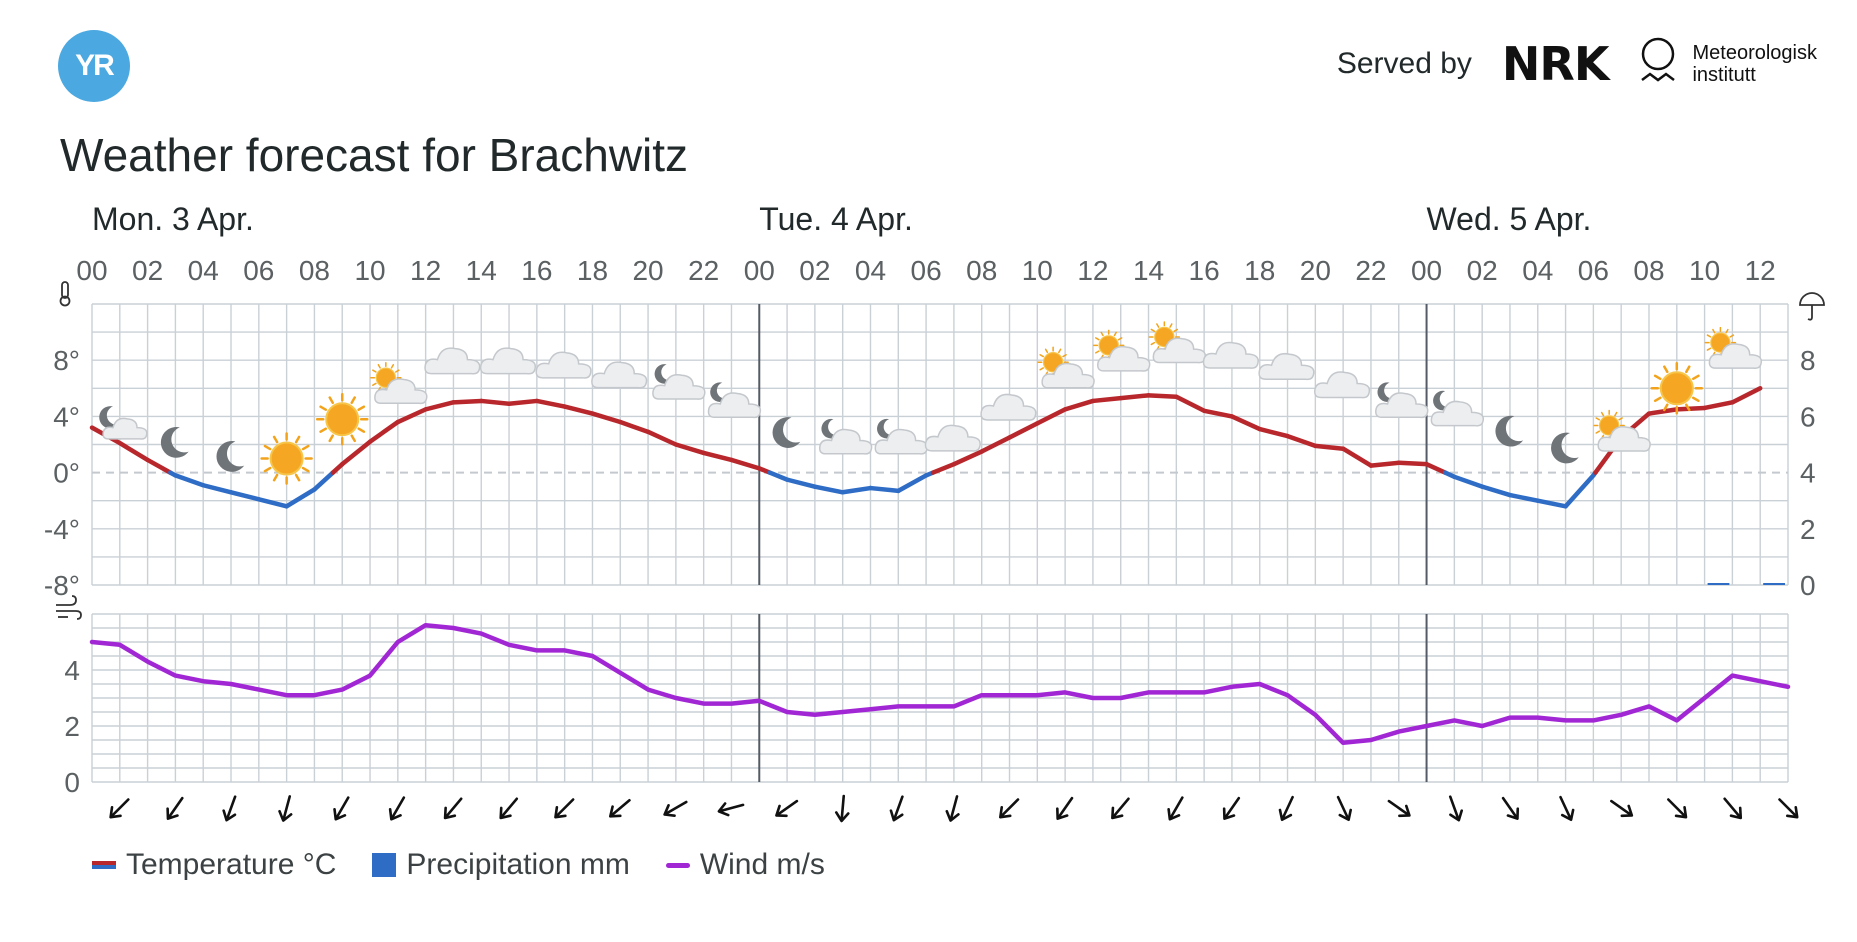 Image resolution: width=1857 pixels, height=942 pixels. Describe the element at coordinates (501, 865) in the screenshot. I see `legend-precipitation: Precipitation mm` at that location.